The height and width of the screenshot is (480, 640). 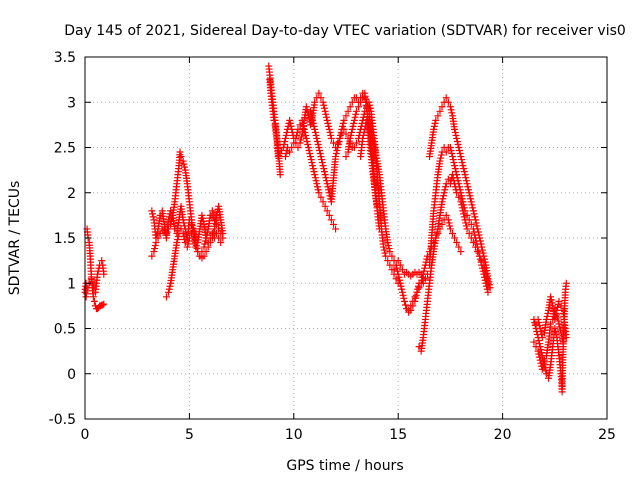 What do you see at coordinates (85, 435) in the screenshot?
I see `x-tick-label: 0` at bounding box center [85, 435].